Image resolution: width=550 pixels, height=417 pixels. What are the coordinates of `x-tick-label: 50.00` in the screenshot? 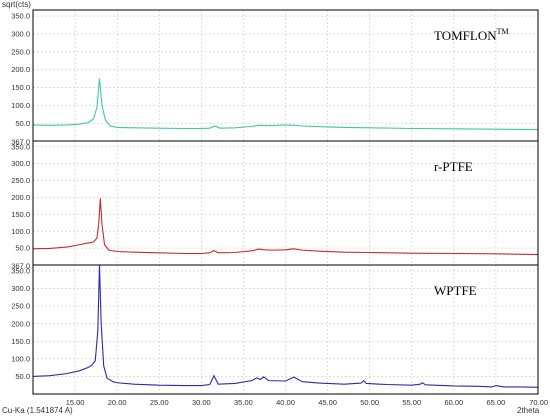 It's located at (369, 402).